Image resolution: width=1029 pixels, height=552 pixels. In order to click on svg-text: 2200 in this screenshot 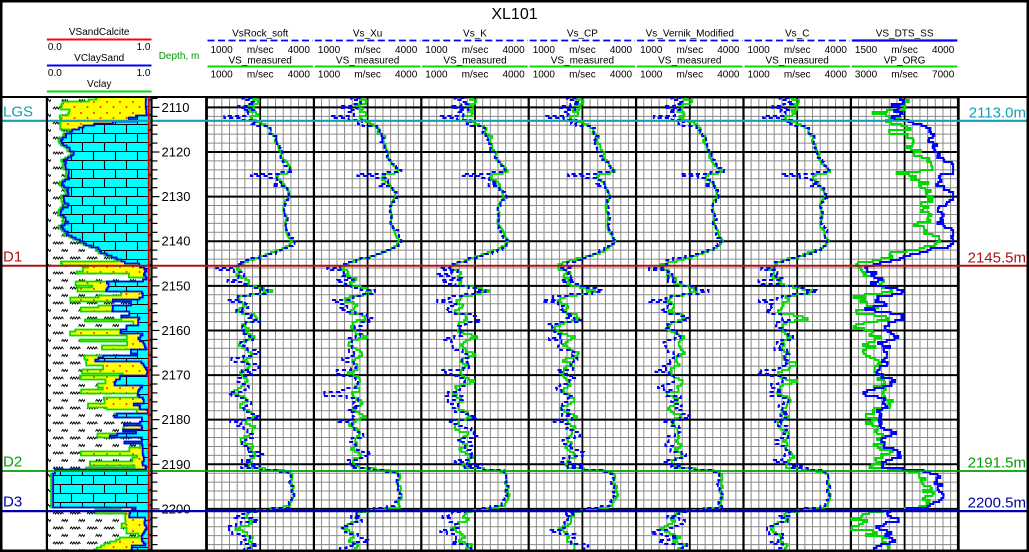, I will do `click(176, 508)`.